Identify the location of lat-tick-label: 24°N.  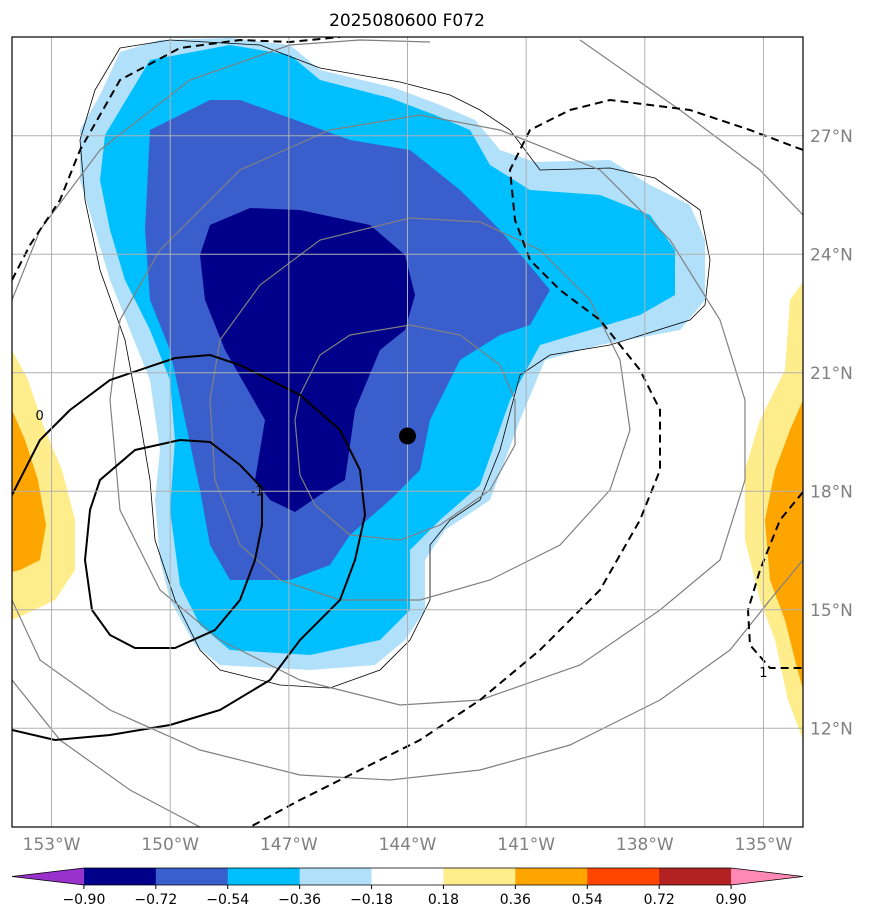
(831, 255).